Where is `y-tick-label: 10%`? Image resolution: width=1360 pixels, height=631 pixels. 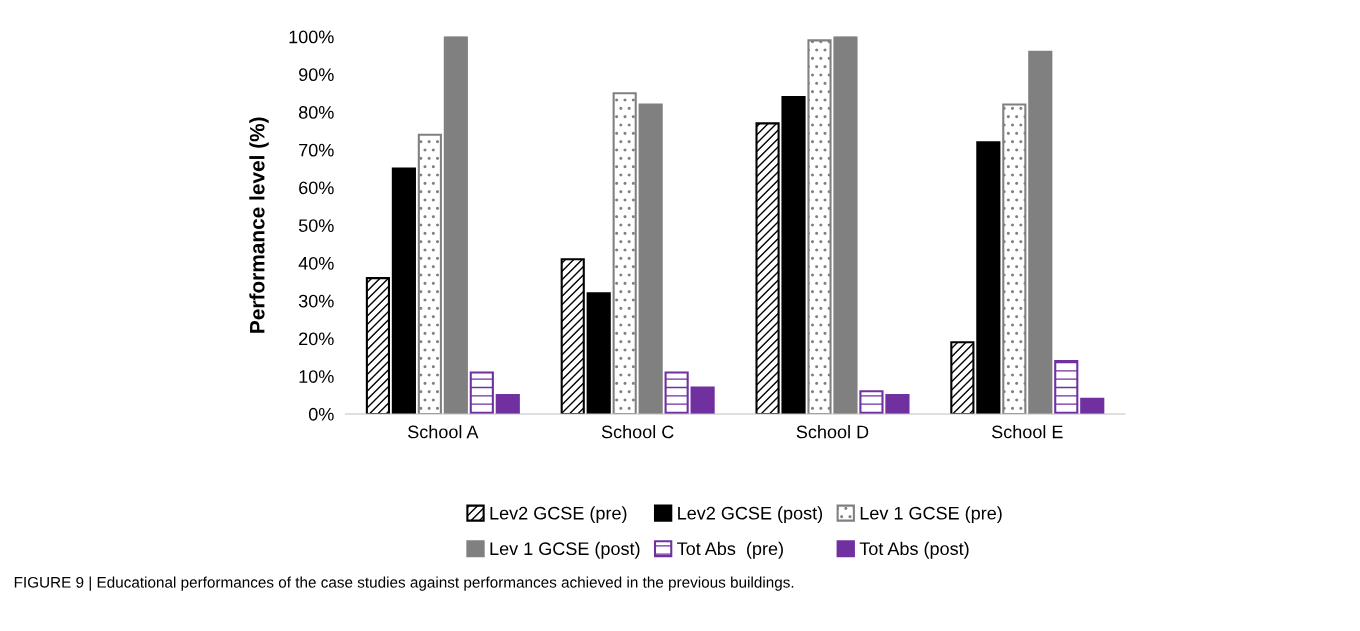
y-tick-label: 10% is located at coordinates (316, 376).